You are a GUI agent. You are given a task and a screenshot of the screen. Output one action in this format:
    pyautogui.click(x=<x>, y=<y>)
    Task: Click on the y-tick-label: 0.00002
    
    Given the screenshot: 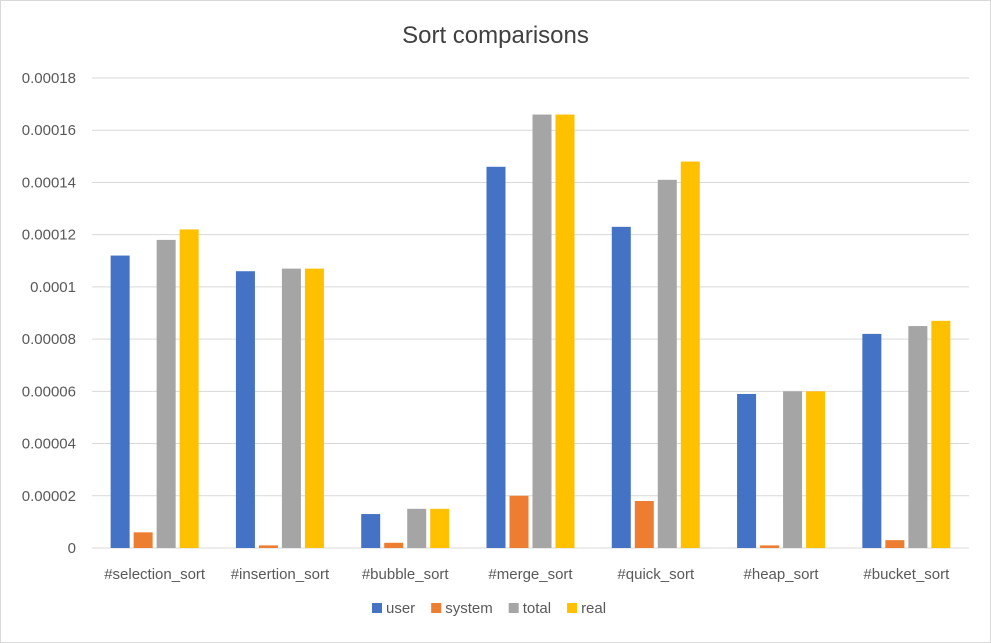 What is the action you would take?
    pyautogui.click(x=49, y=496)
    